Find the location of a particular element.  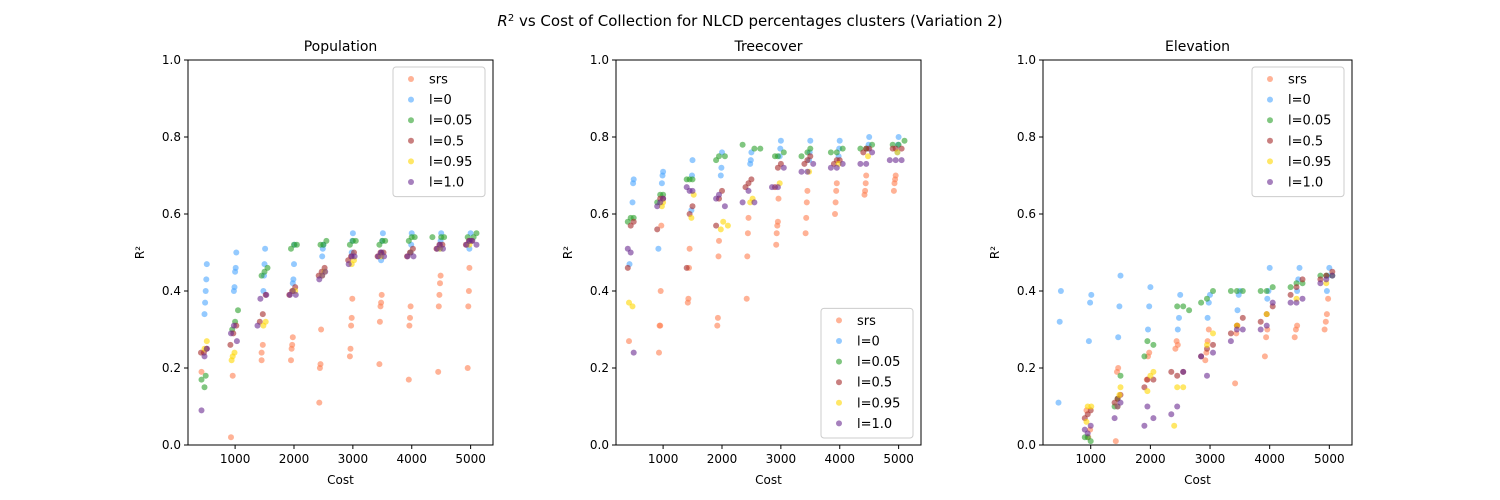

y-tick-label: 0.0 is located at coordinates (599, 445).